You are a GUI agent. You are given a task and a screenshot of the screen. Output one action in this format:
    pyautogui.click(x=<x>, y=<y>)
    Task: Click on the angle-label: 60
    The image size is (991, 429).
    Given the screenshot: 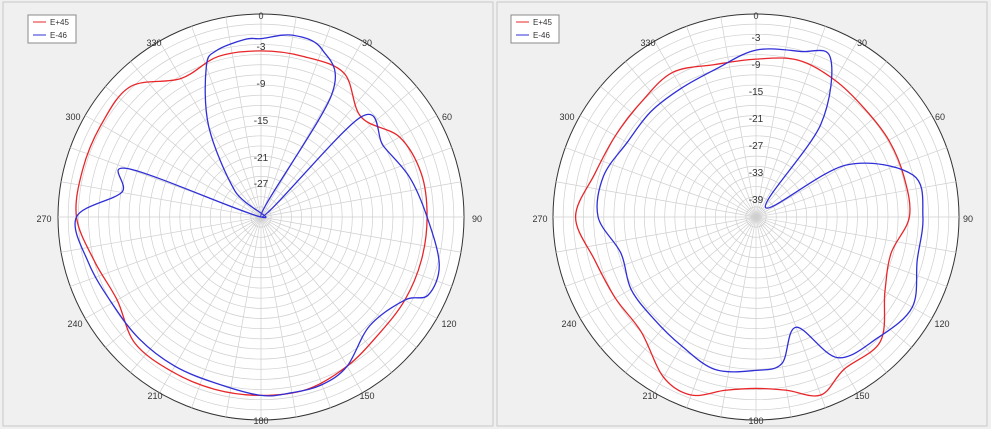 What is the action you would take?
    pyautogui.click(x=940, y=117)
    